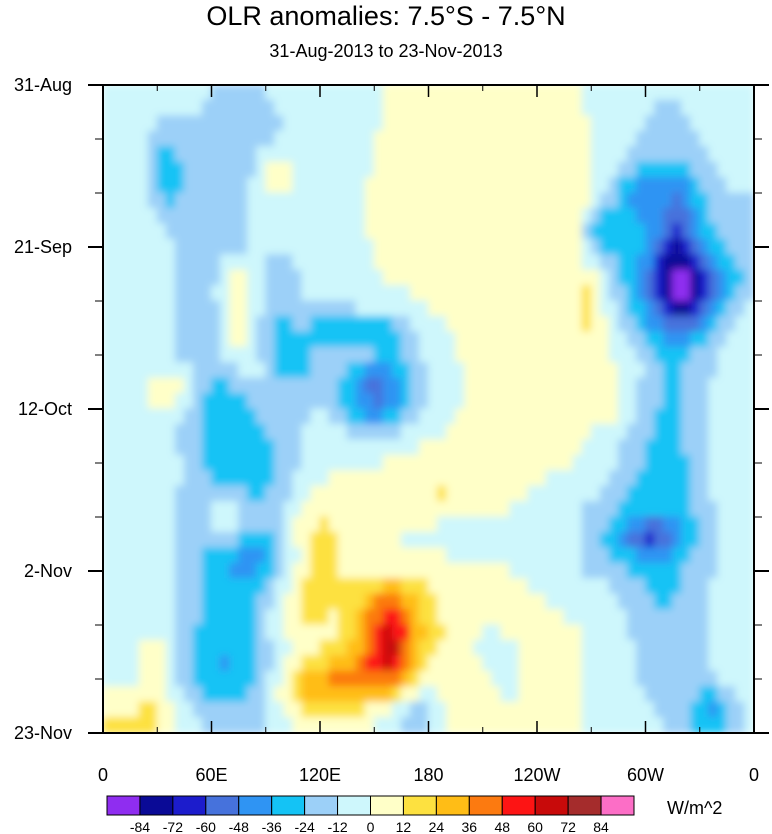 Image resolution: width=772 pixels, height=834 pixels. I want to click on x-tick-label: 0, so click(103, 775).